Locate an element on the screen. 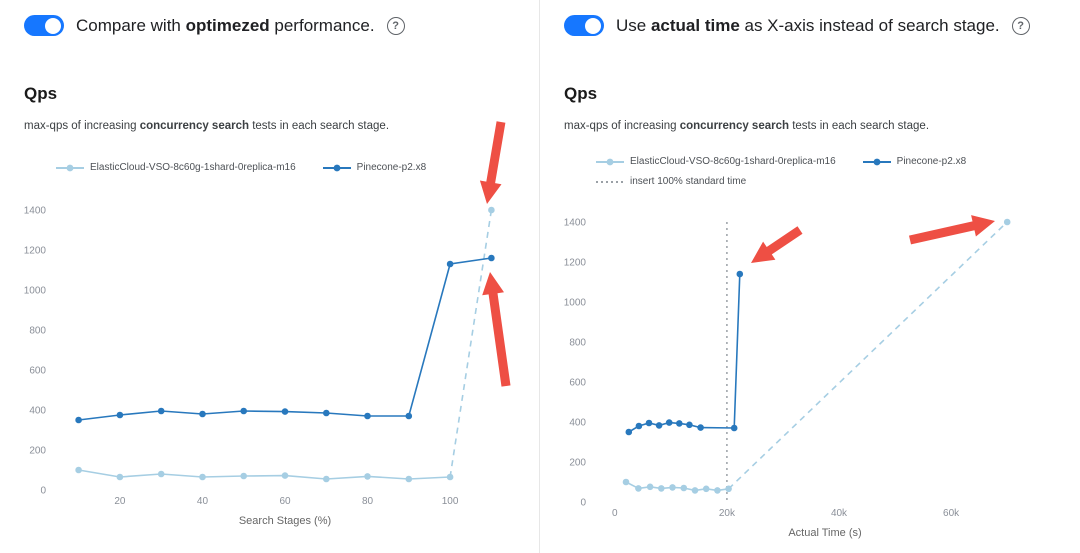 The image size is (1080, 553). x-tick-label: 100 is located at coordinates (450, 501).